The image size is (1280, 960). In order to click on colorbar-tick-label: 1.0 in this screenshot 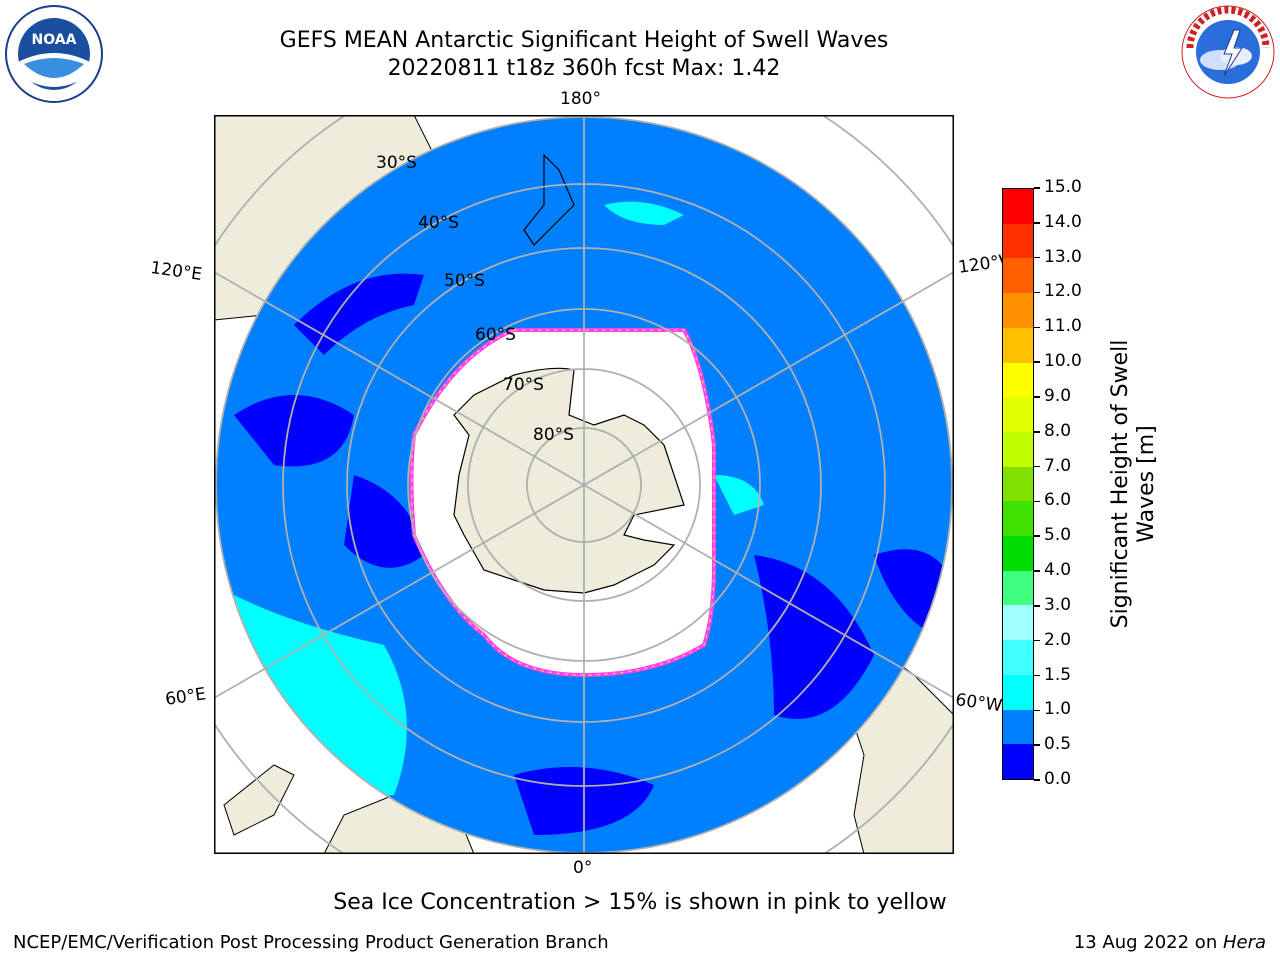, I will do `click(1058, 709)`.